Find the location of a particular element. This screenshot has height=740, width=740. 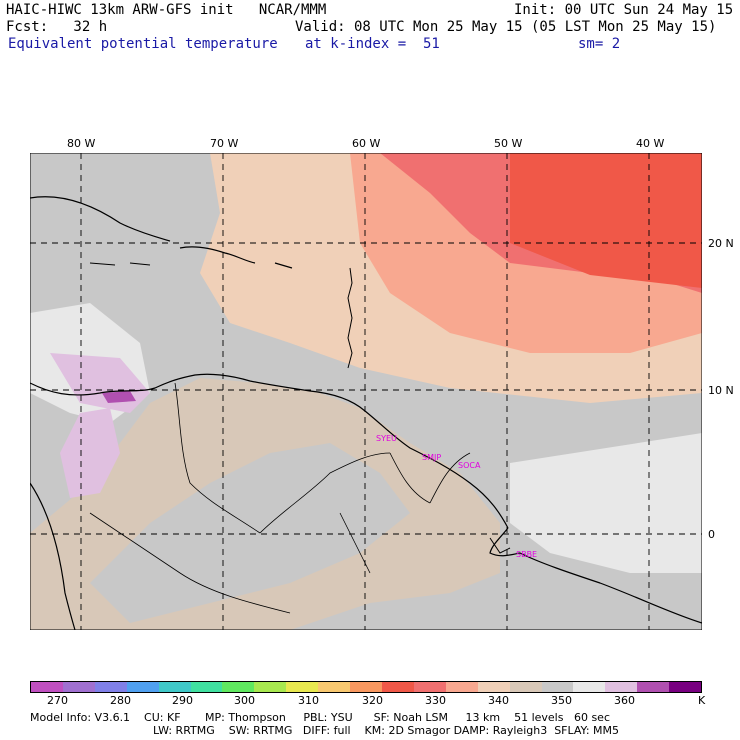

lon-label: 70 W is located at coordinates (224, 143).